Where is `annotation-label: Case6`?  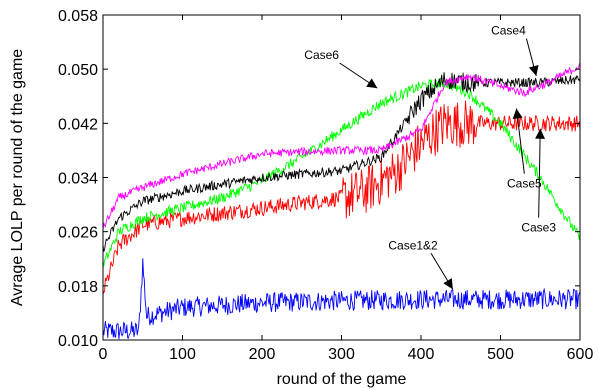 annotation-label: Case6 is located at coordinates (321, 55).